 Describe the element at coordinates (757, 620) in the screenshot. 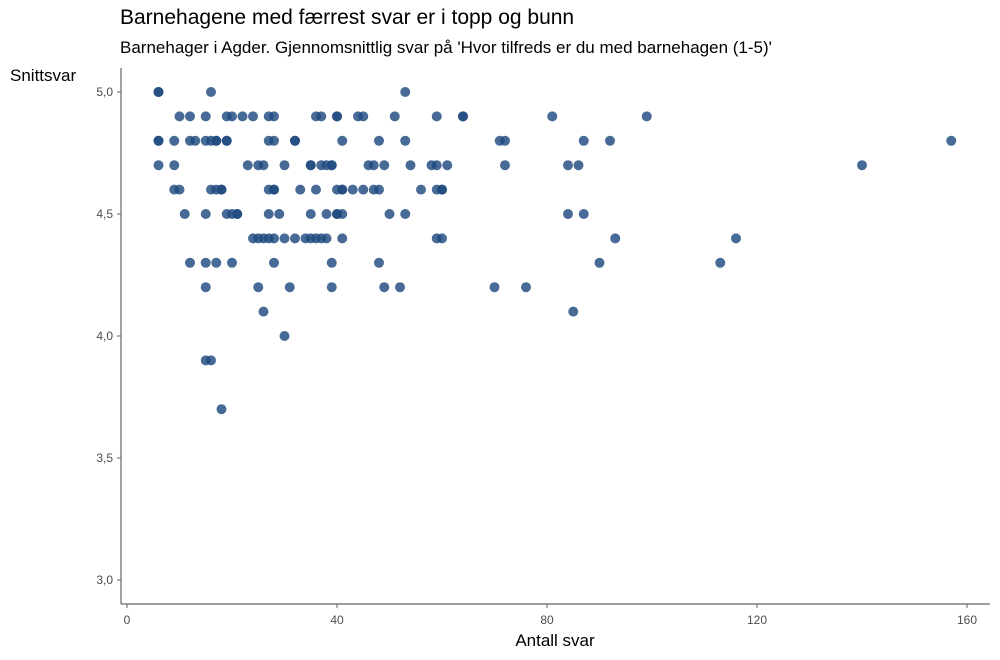

I see `x-tick-label: 120` at that location.